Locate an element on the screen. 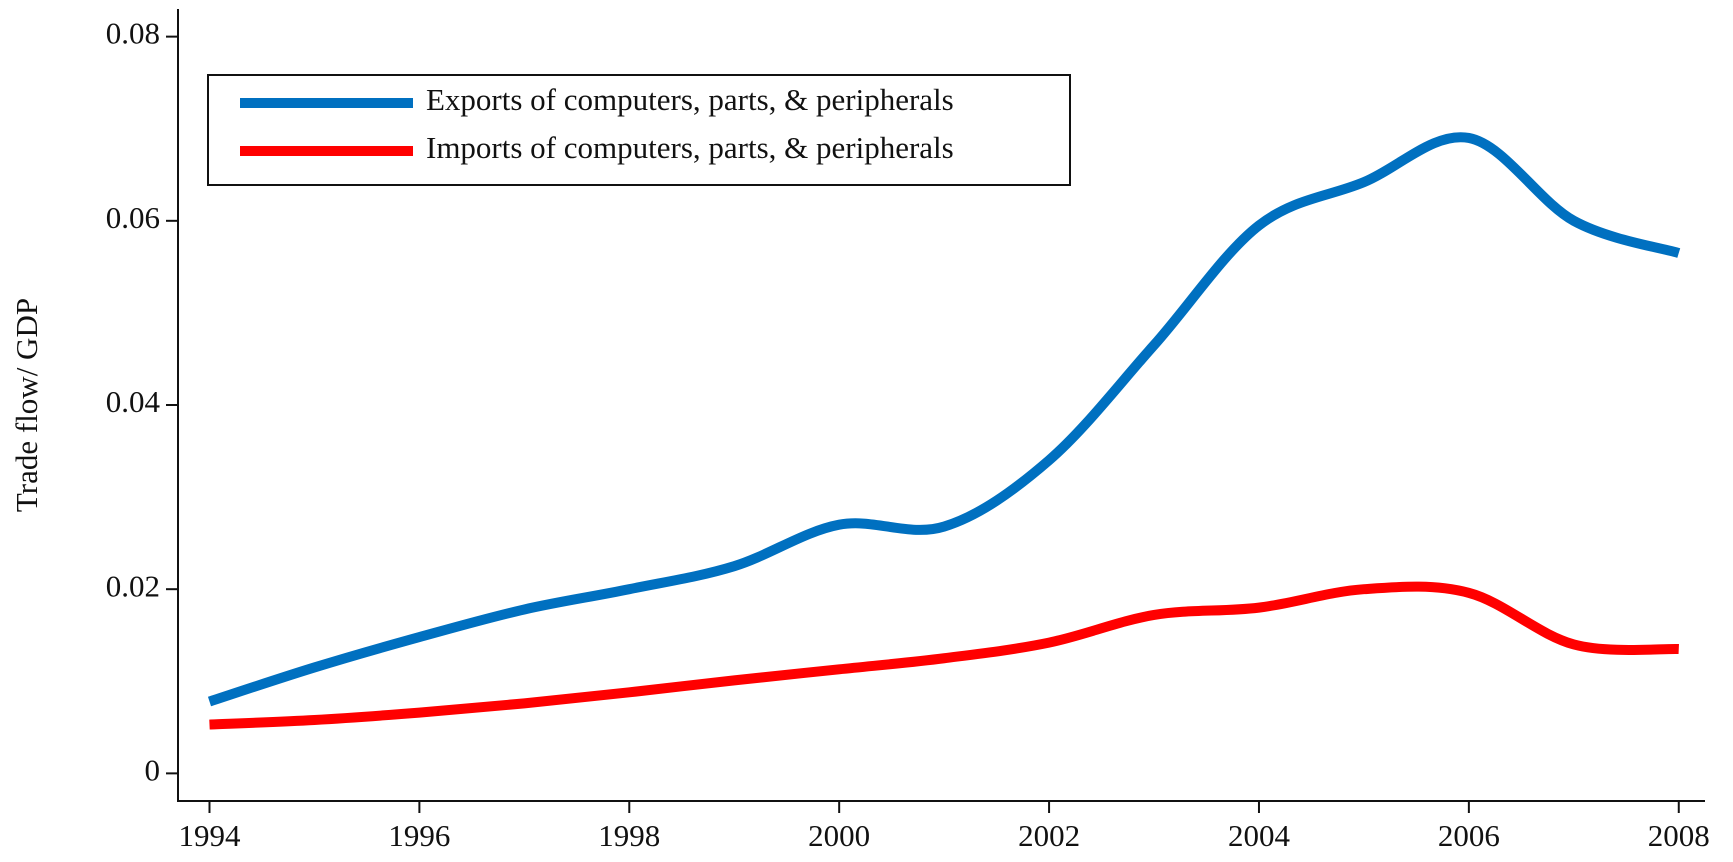 The height and width of the screenshot is (862, 1733). x-tick-label: 2006 is located at coordinates (1469, 835).